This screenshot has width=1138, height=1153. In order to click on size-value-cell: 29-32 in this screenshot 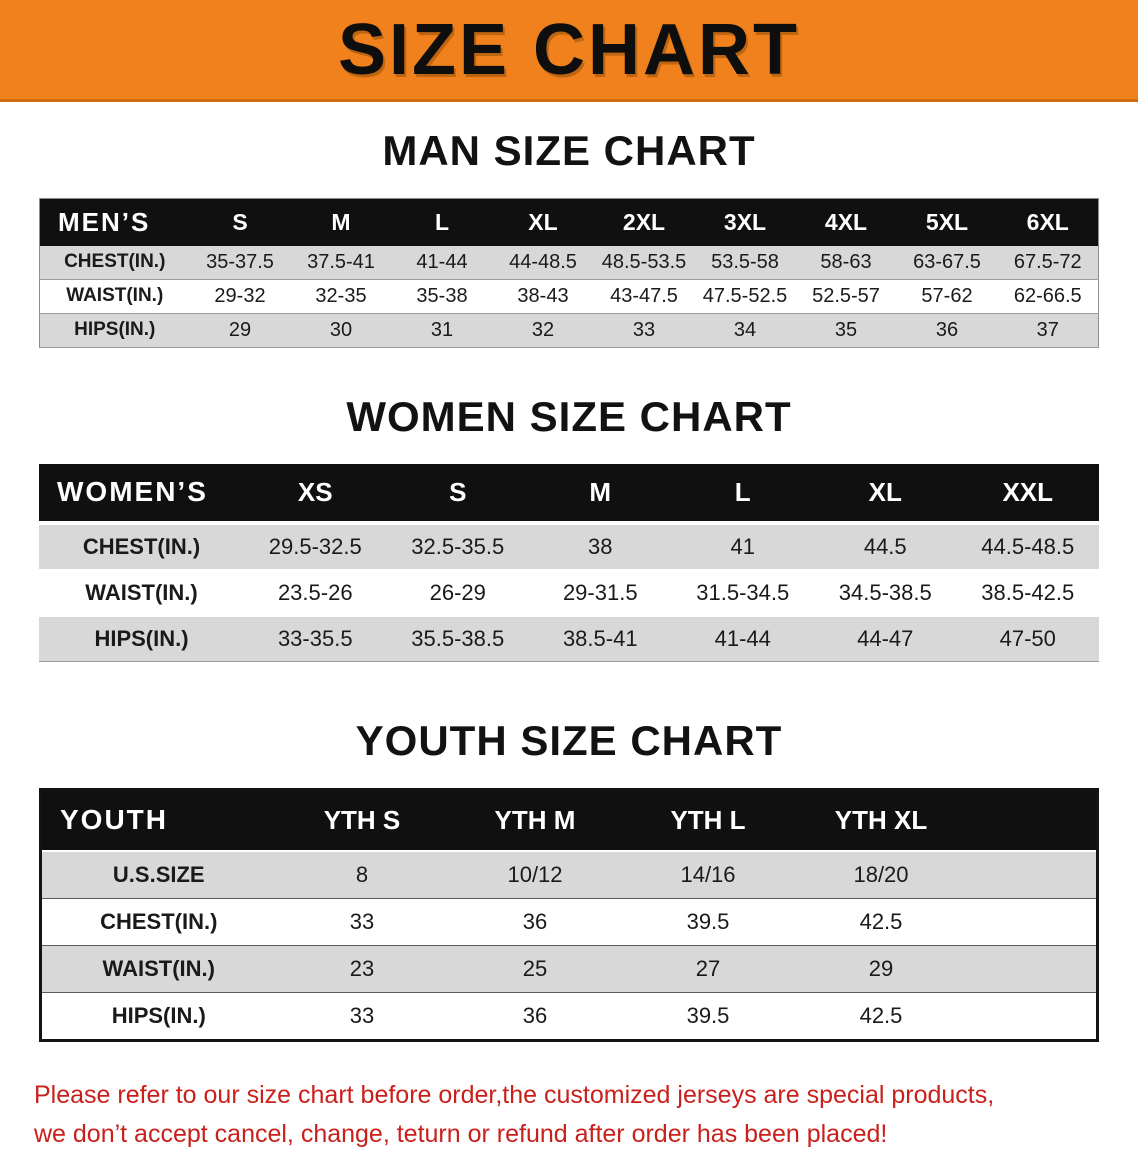, I will do `click(240, 296)`.